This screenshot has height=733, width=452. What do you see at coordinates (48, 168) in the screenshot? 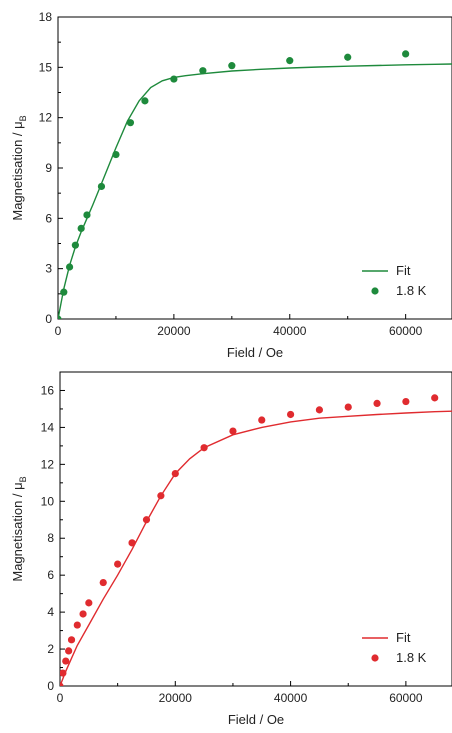
I see `y-tick-label: 9` at bounding box center [48, 168].